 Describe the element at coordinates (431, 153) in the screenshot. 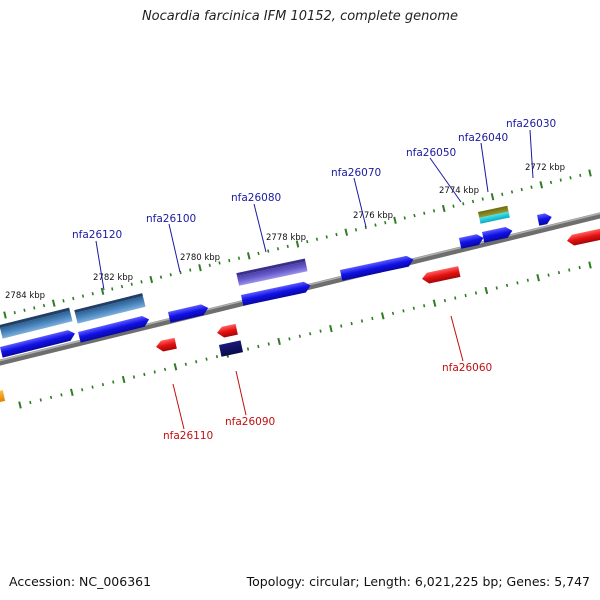

I see `gene-label-forward: nfa26050` at that location.